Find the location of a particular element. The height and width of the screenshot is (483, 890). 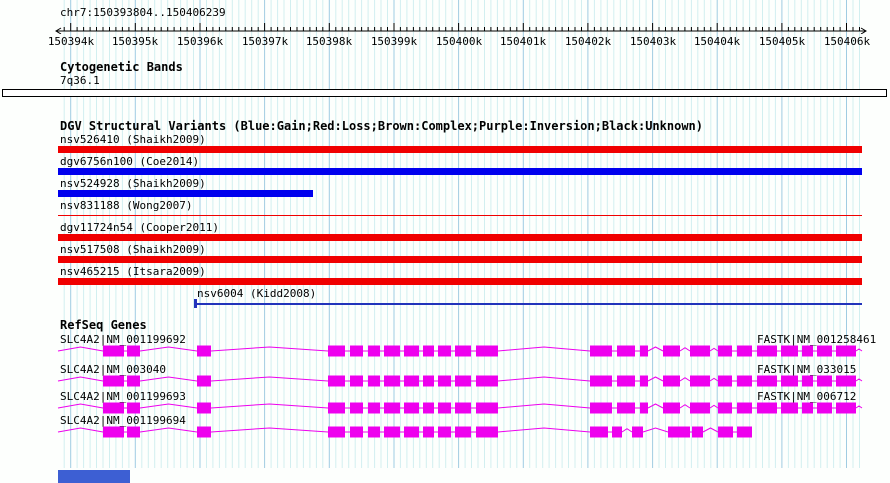

ruler-tick-label: 150403k is located at coordinates (653, 41).